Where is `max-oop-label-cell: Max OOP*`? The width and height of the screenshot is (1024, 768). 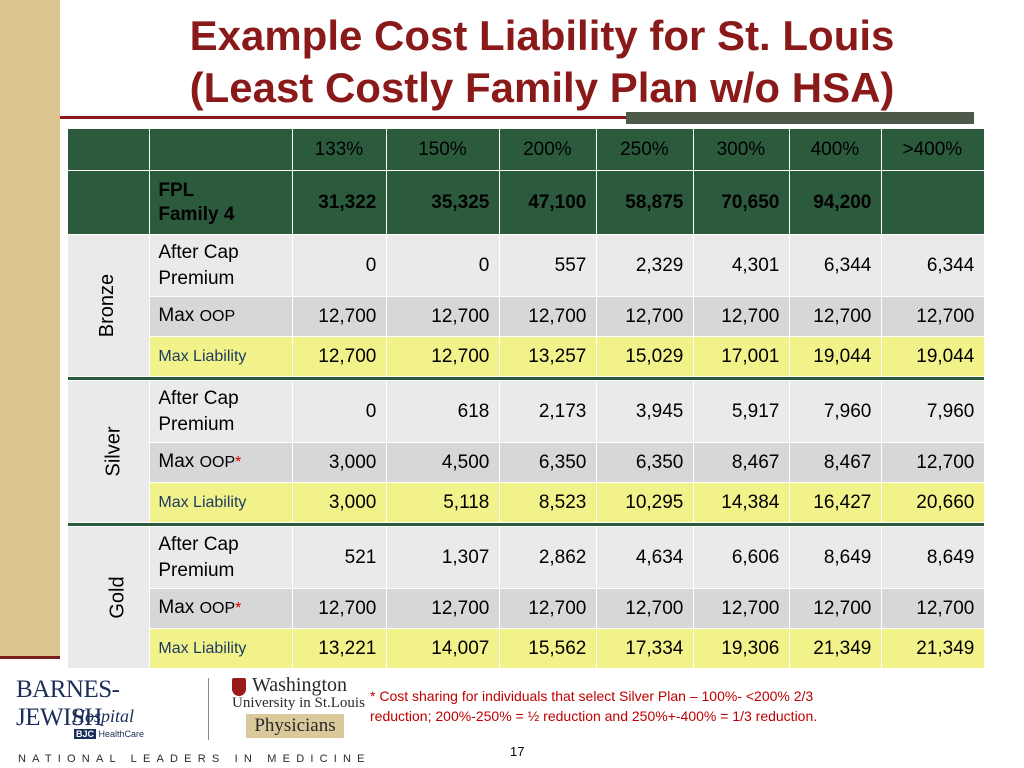
max-oop-label-cell: Max OOP* is located at coordinates (221, 608).